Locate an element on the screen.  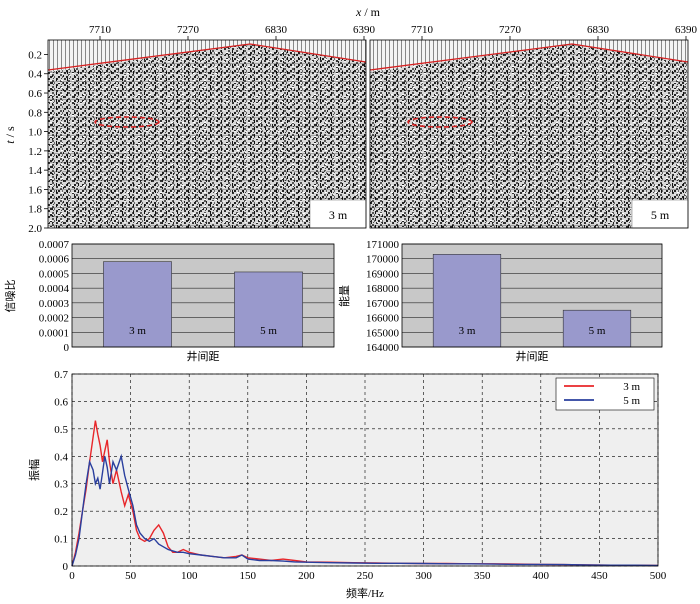
seismic-panel-3m: 3 m is located at coordinates (207, 134).